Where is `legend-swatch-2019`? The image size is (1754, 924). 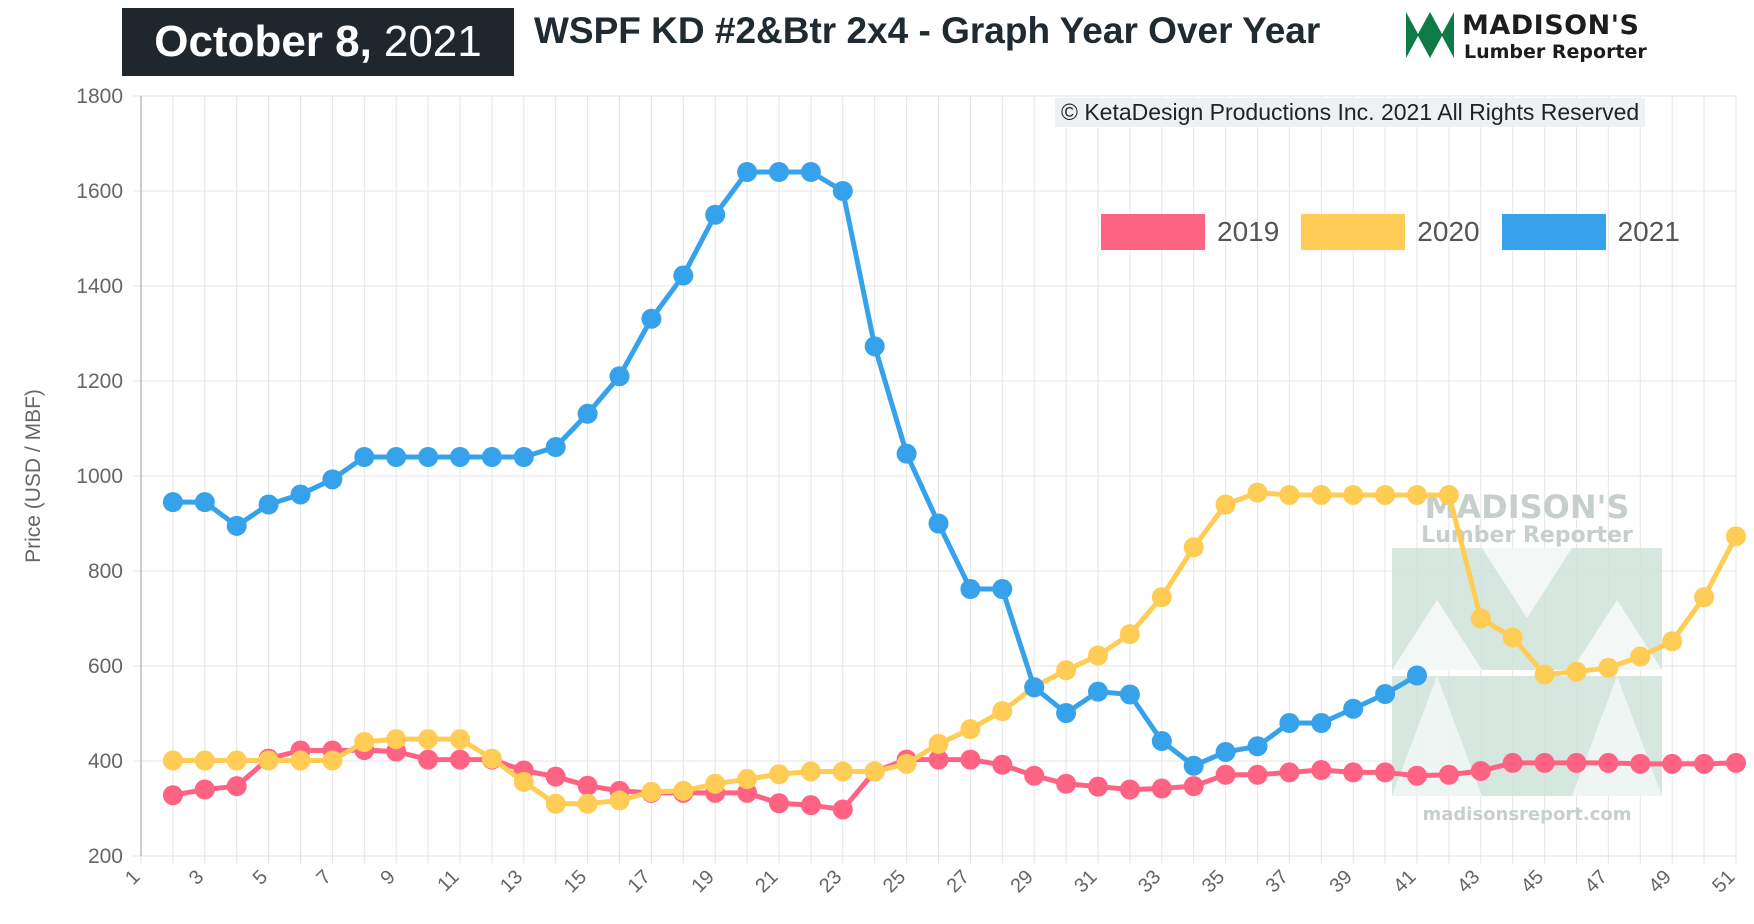
legend-swatch-2019 is located at coordinates (1153, 232).